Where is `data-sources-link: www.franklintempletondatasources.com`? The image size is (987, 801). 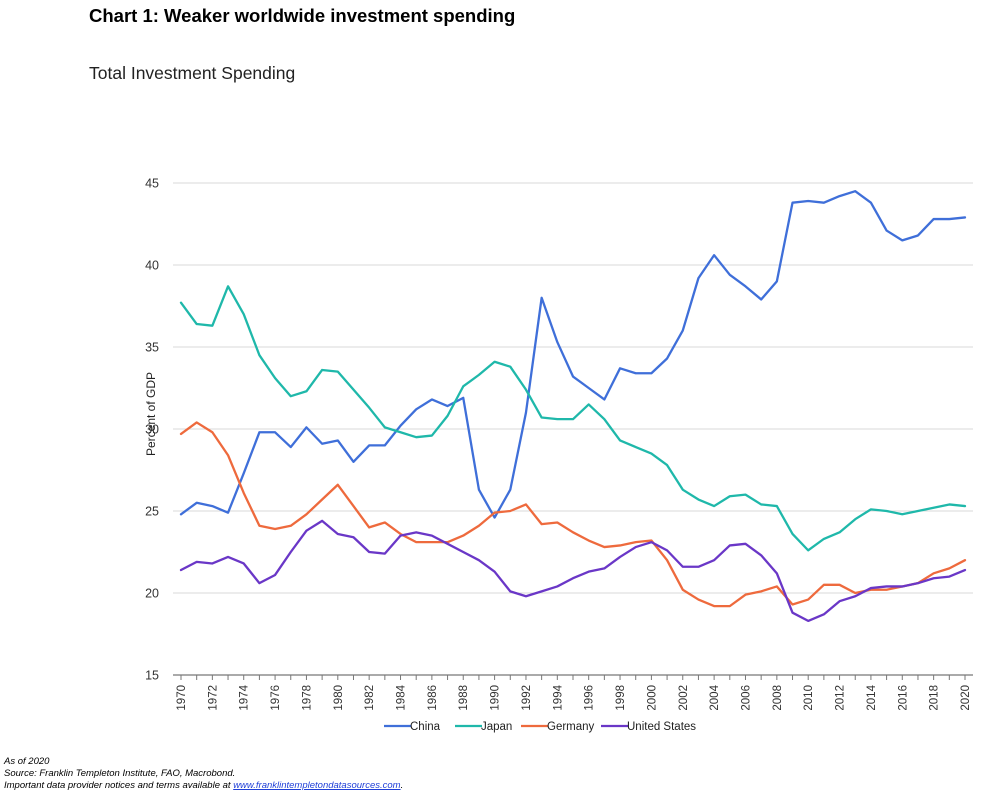 data-sources-link: www.franklintempletondatasources.com is located at coordinates (317, 785).